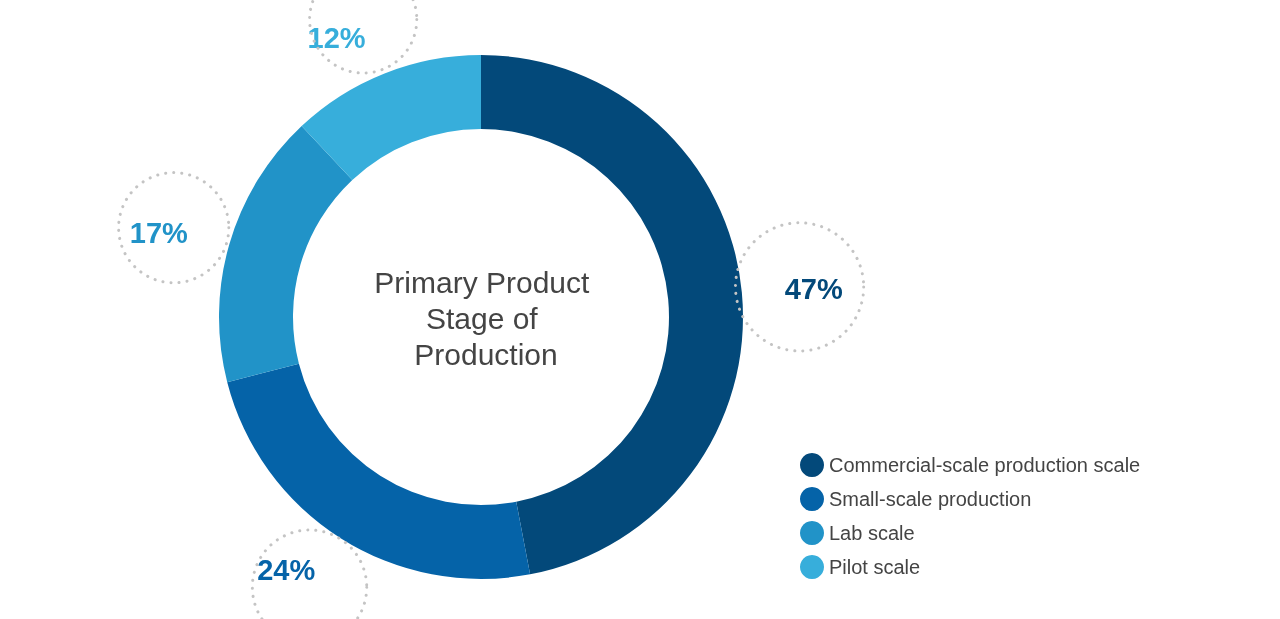 This screenshot has height=619, width=1280. I want to click on legend-label: Pilot scale, so click(875, 567).